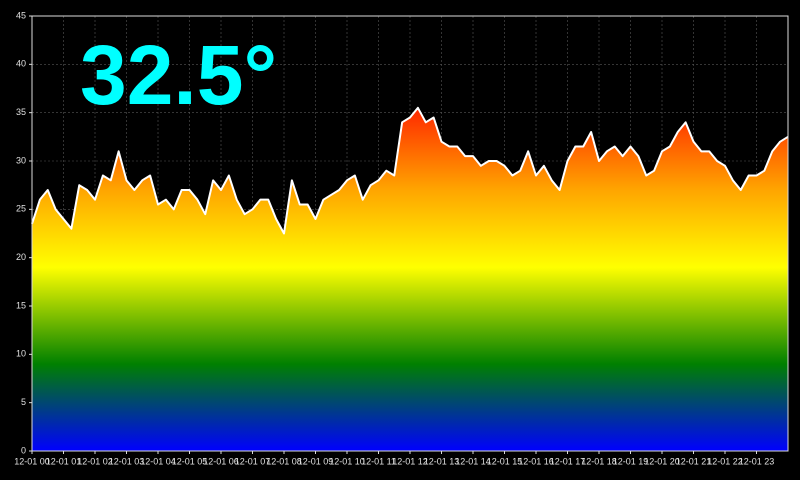 The width and height of the screenshot is (800, 480). What do you see at coordinates (599, 461) in the screenshot?
I see `x-tick-label: 12-01 18` at bounding box center [599, 461].